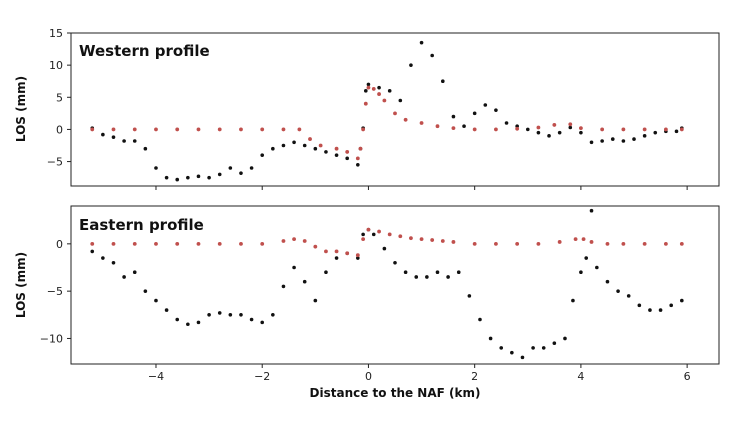 This screenshot has height=426, width=747. Describe the element at coordinates (419, 373) in the screenshot. I see `panel-eastern-x-ticks: −4 −2 0 2 4 6` at that location.